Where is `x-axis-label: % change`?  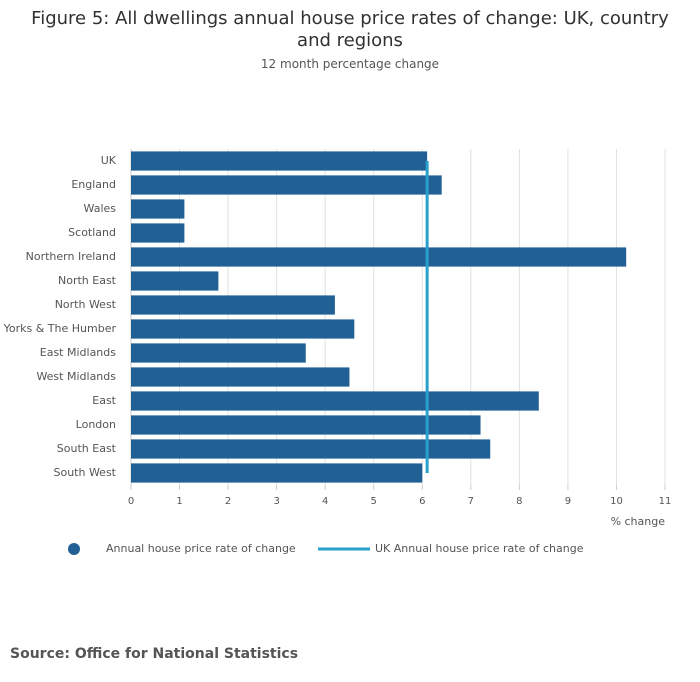
x-axis-label: % change is located at coordinates (638, 521).